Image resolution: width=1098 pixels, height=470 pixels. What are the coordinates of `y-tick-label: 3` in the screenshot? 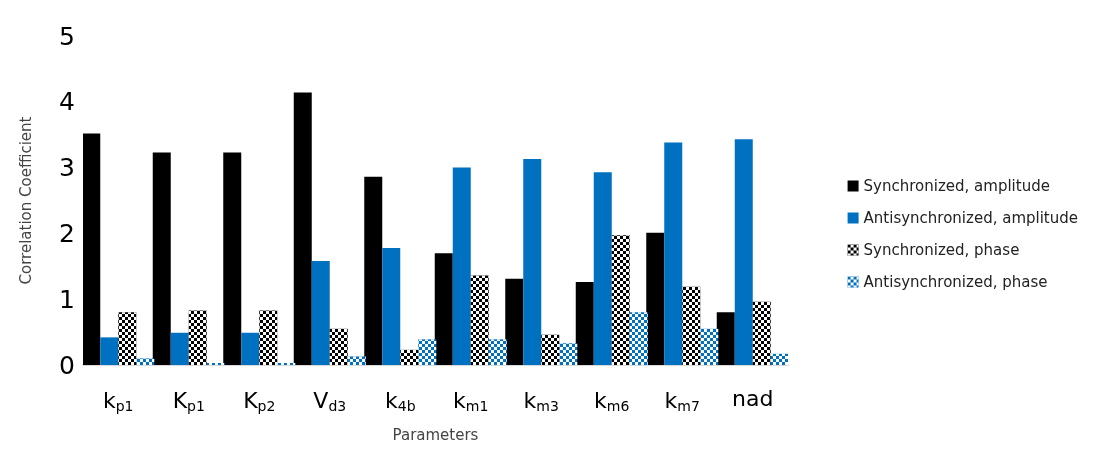 It's located at (67, 168).